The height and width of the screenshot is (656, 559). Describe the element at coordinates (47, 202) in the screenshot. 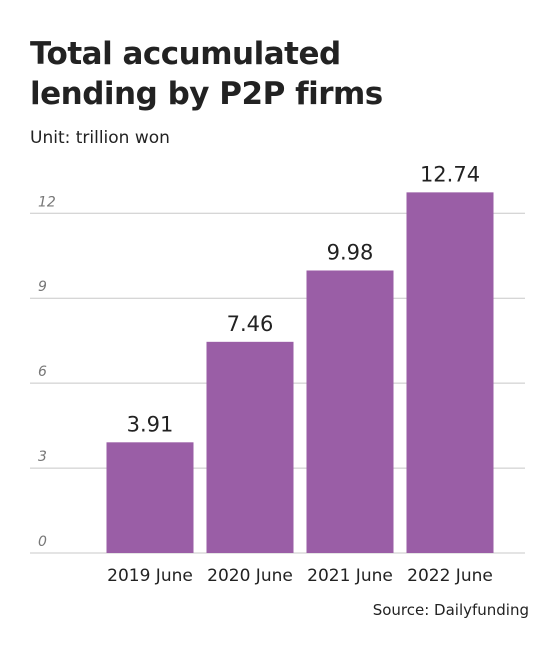

I see `y-tick-label: 12` at that location.